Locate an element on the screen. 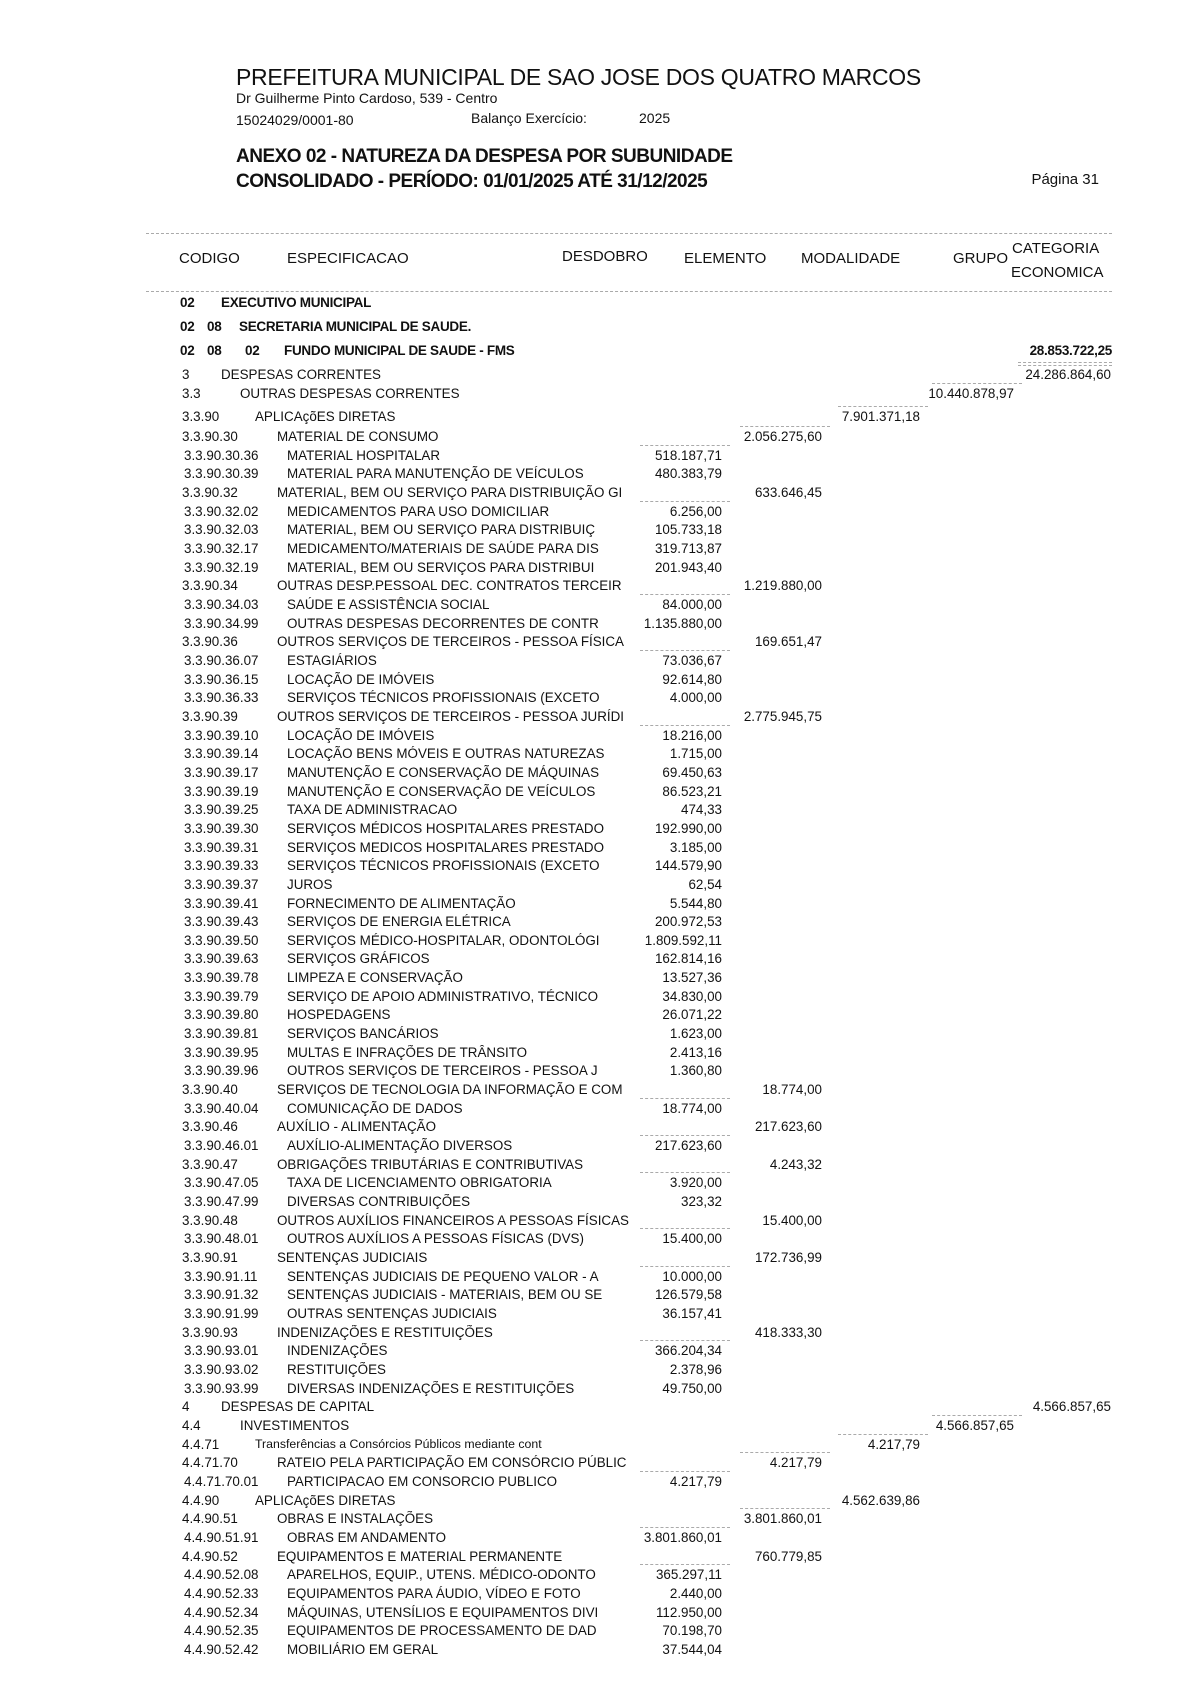 This screenshot has width=1190, height=1684. row-value-el: 1.219.880,00 is located at coordinates (782, 586).